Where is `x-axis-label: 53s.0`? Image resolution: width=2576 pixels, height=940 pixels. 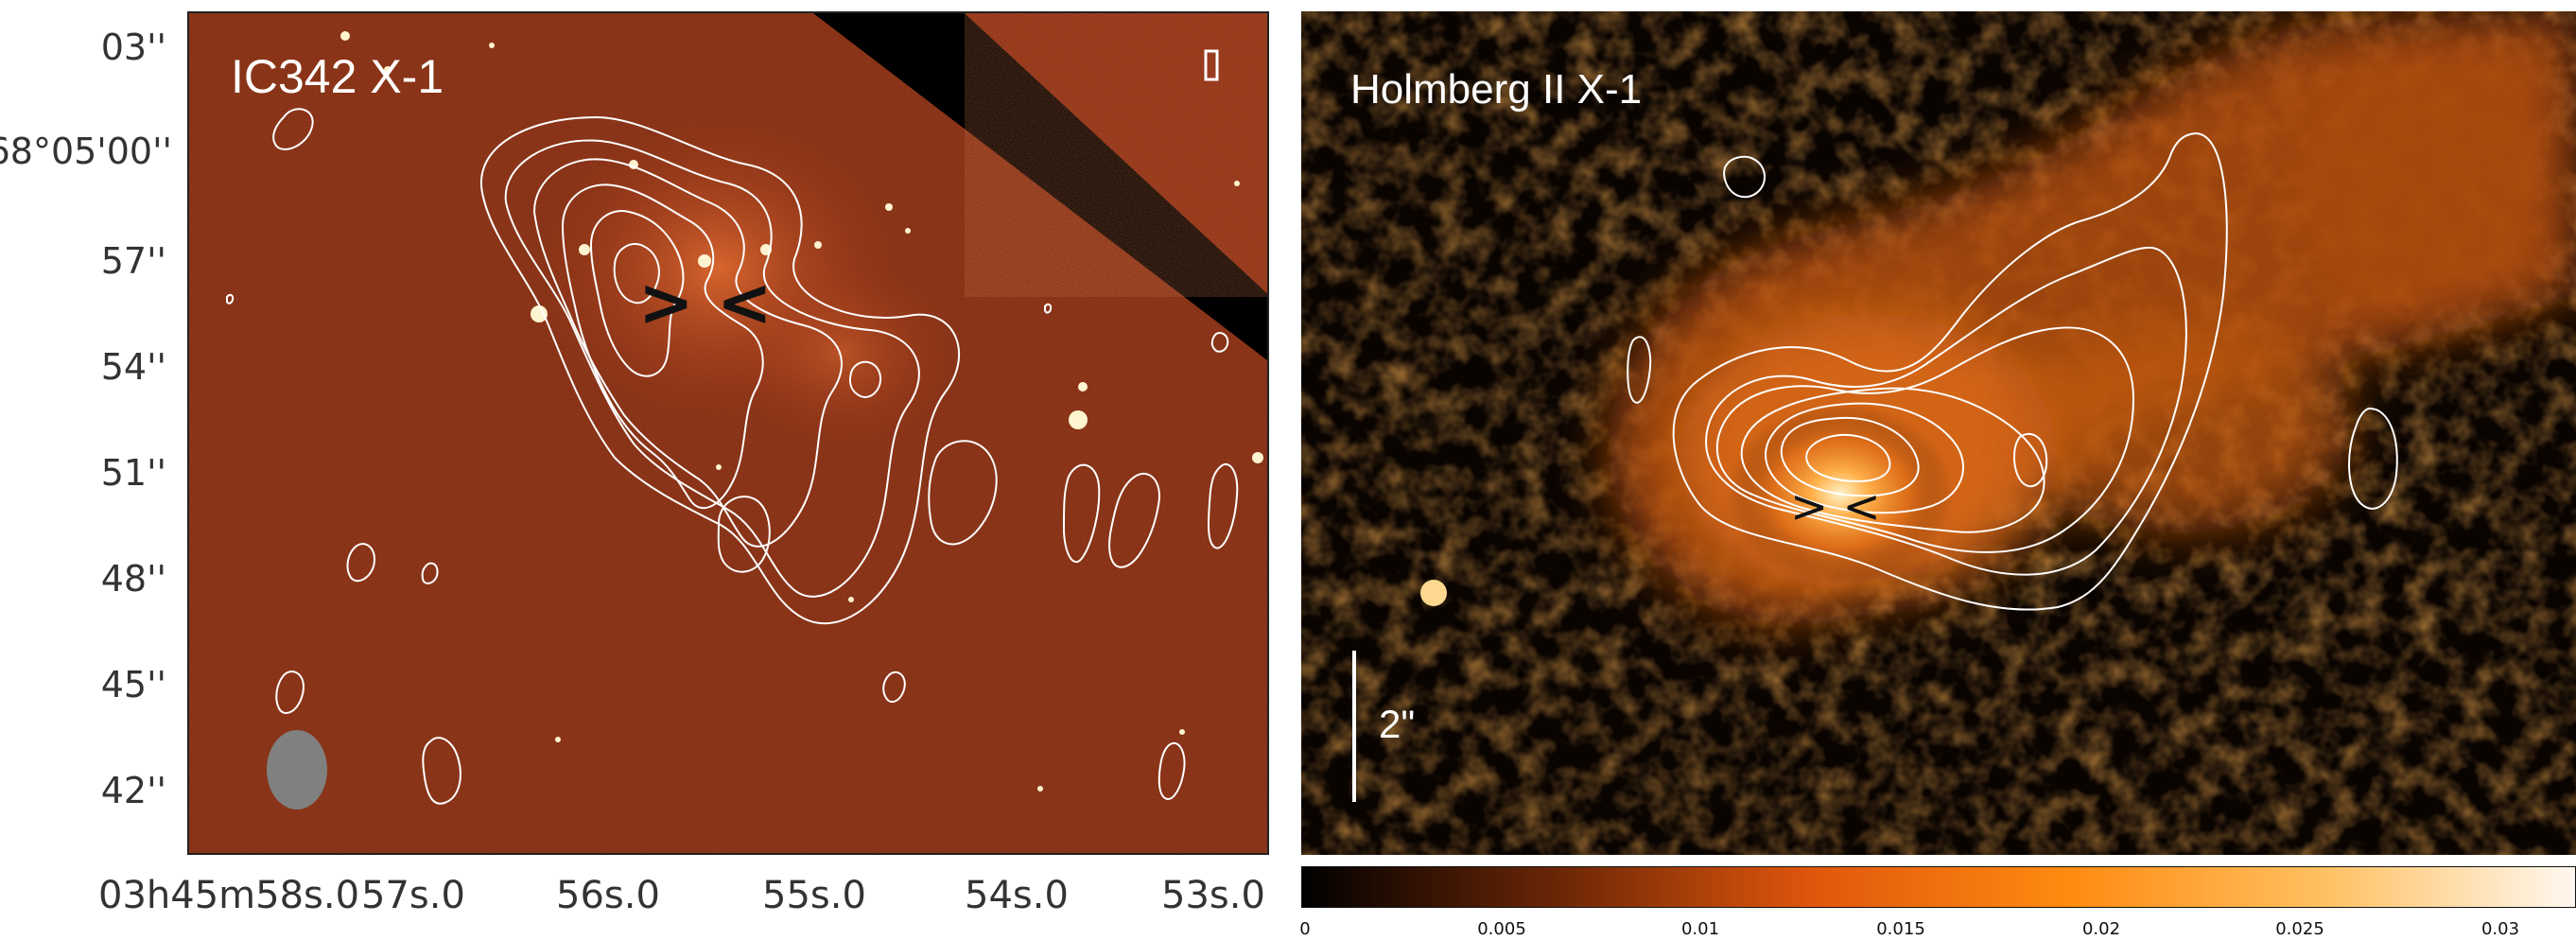
x-axis-label: 53s.0 is located at coordinates (1213, 895).